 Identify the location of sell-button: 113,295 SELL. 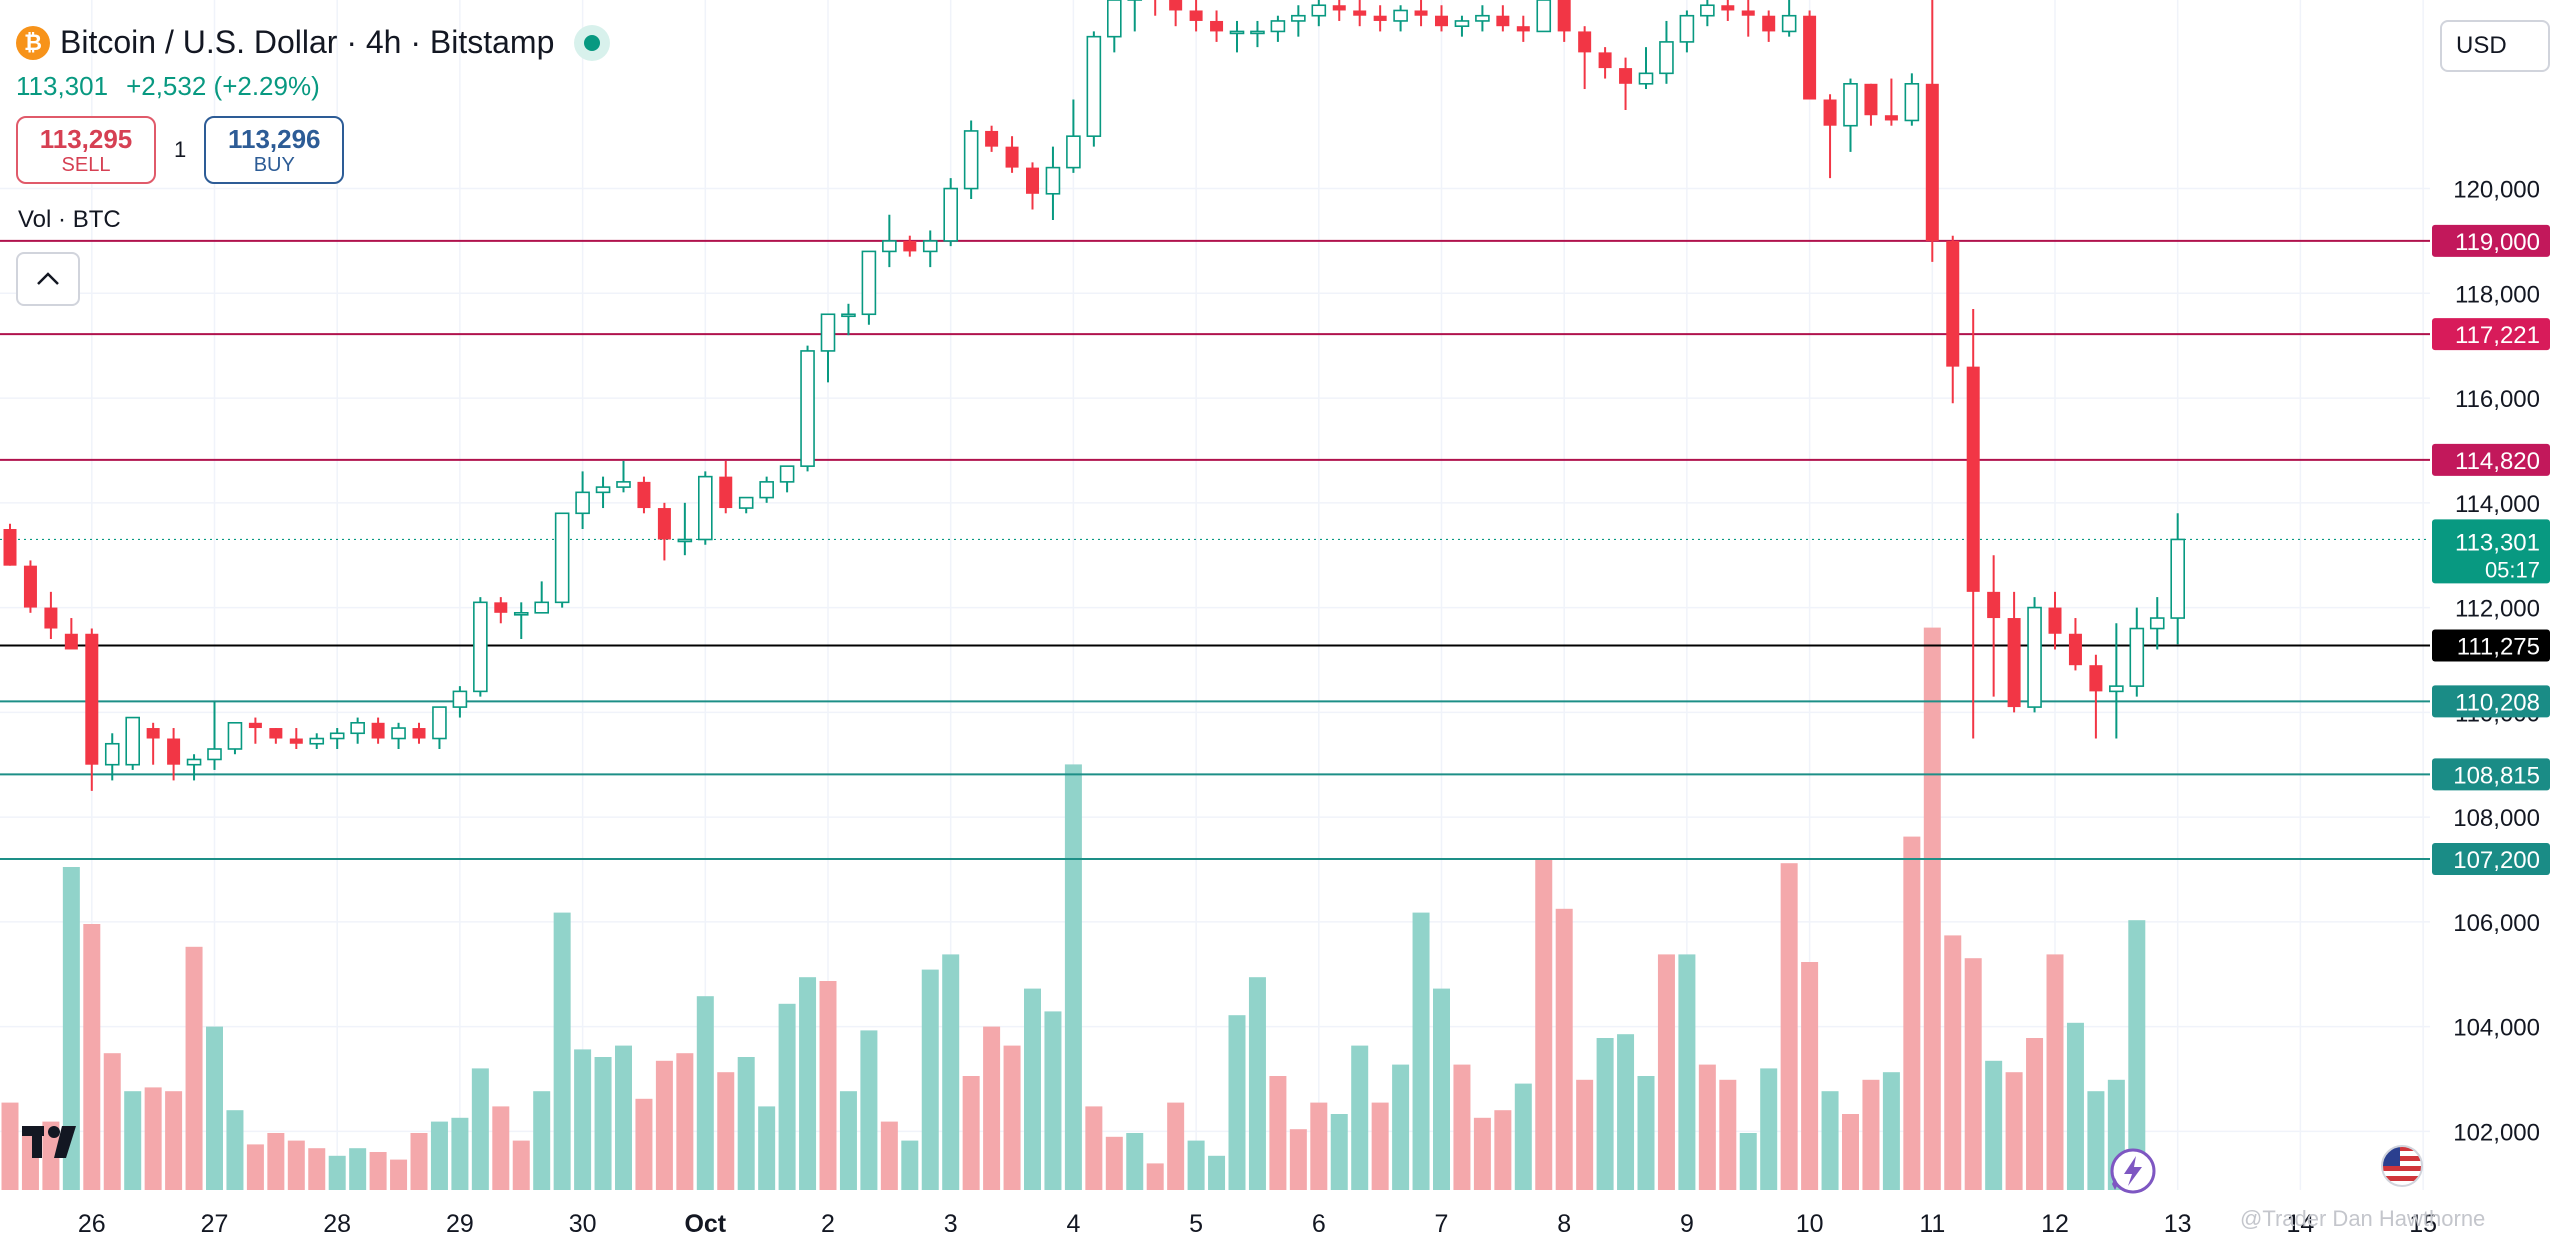
(86, 150).